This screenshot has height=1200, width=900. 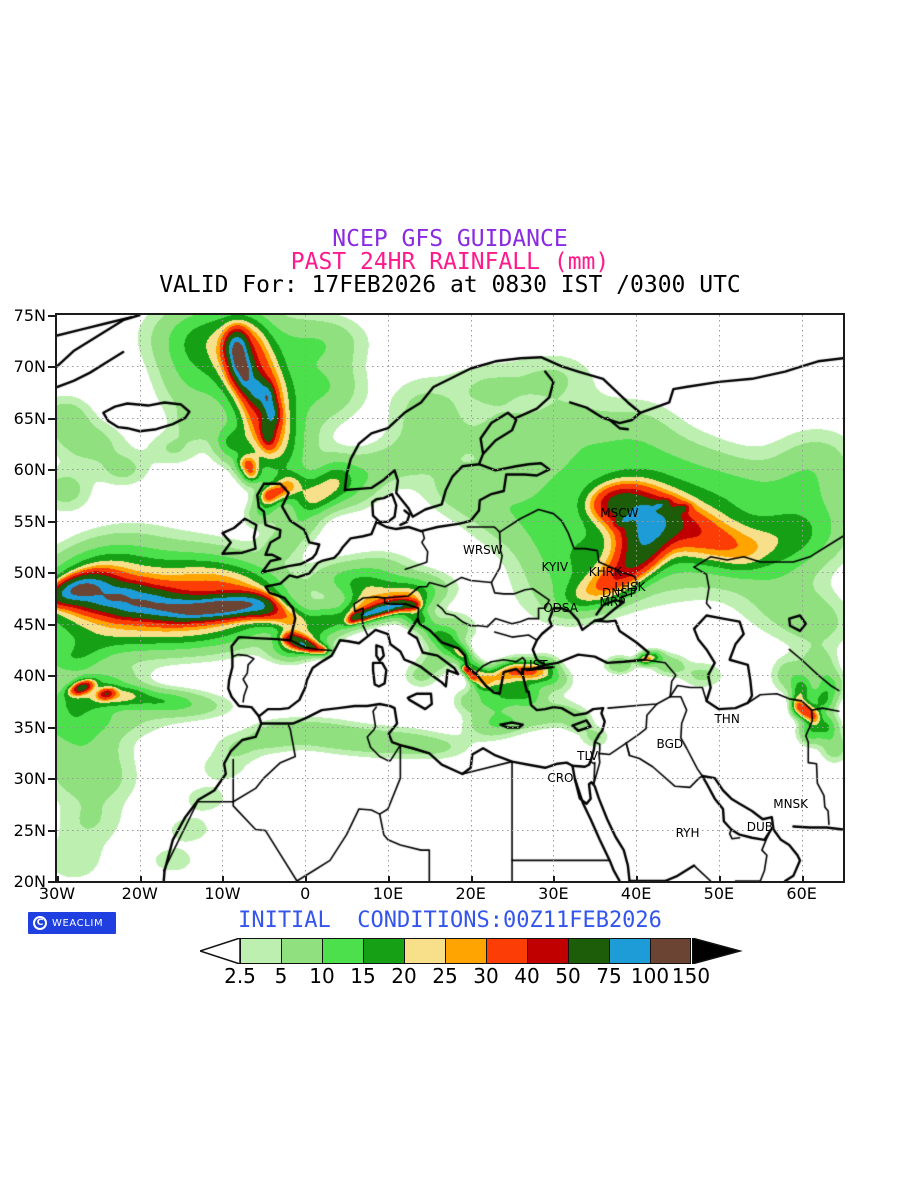 I want to click on city-label: KHRK, so click(x=605, y=572).